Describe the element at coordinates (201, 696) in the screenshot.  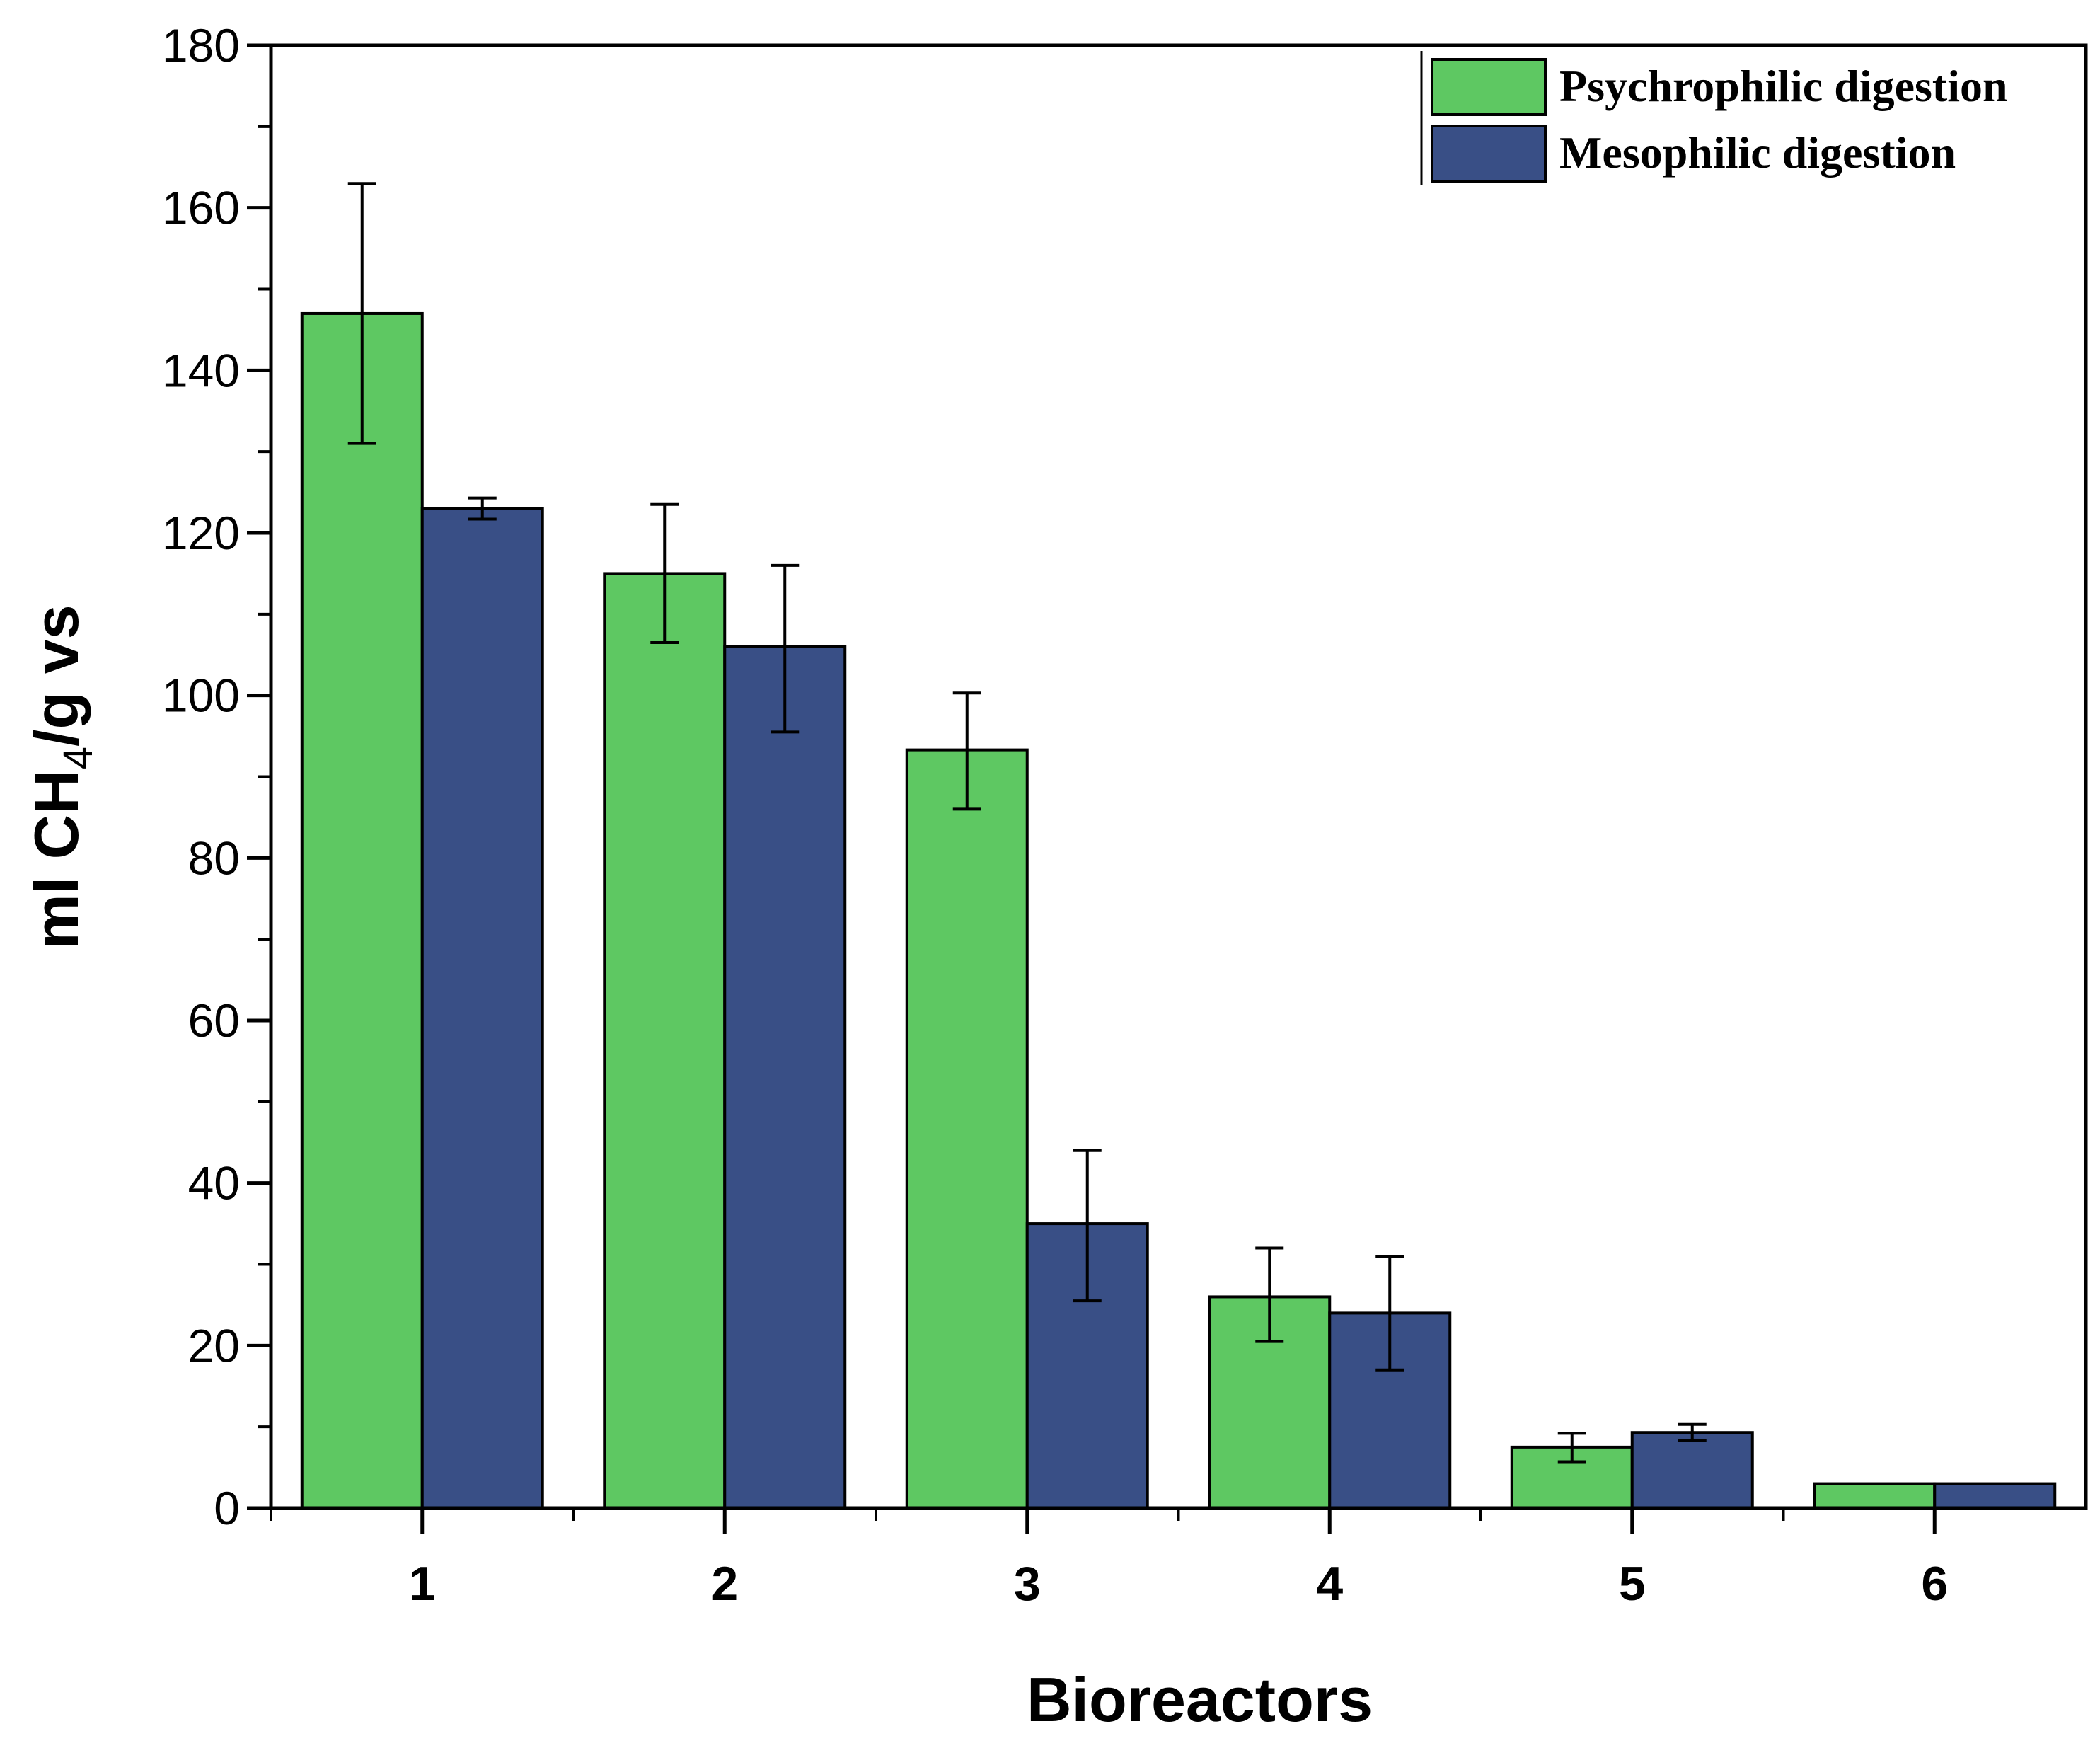
I see `y-tick-label: 100` at that location.